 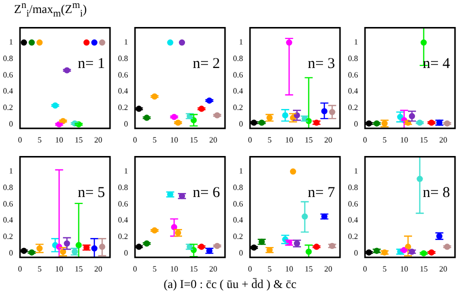 I want to click on annotation: n= 3, so click(x=321, y=64).